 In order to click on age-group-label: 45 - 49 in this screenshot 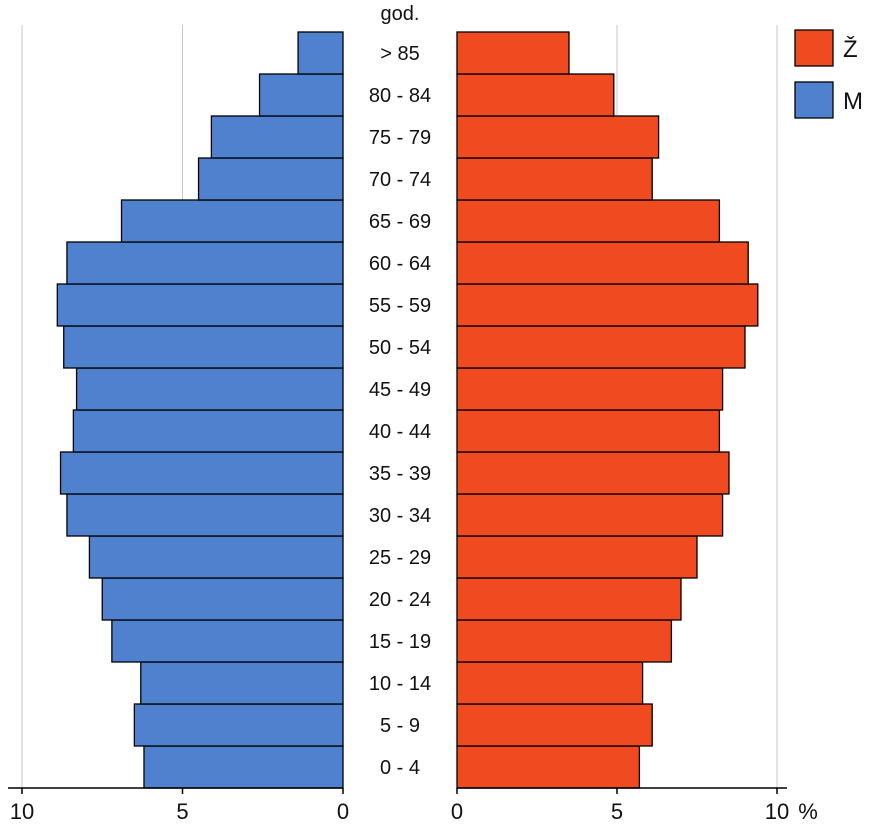, I will do `click(400, 390)`.